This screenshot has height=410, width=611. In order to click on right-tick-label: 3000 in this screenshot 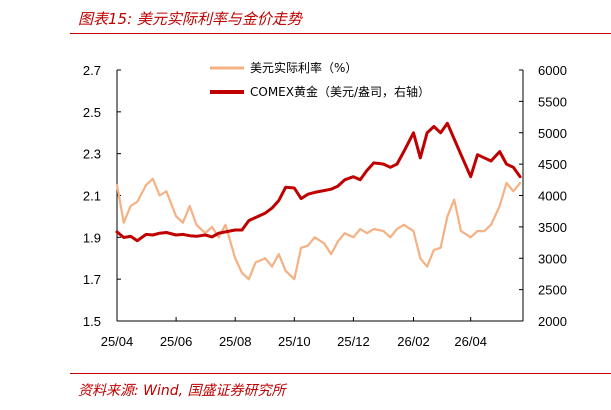, I will do `click(552, 258)`.